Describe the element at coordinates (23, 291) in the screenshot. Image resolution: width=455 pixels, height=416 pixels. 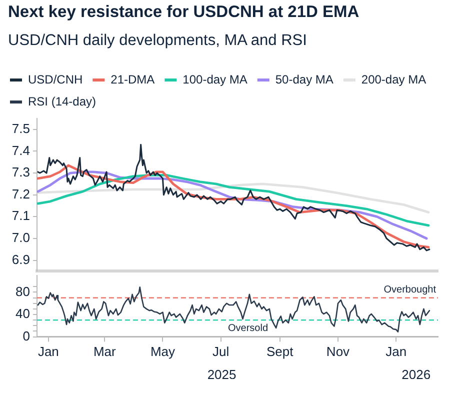
I see `y-tick-label: 80` at that location.